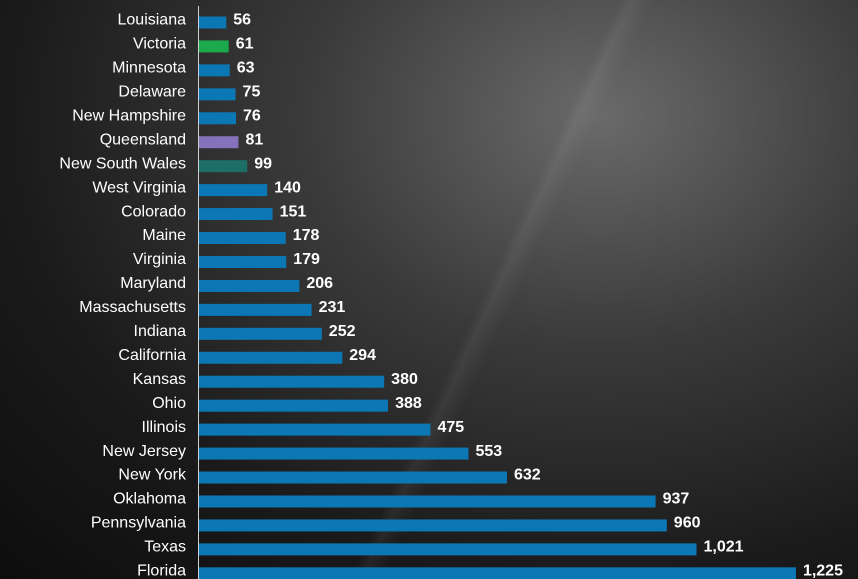 The image size is (858, 579). What do you see at coordinates (159, 259) in the screenshot?
I see `category-label: Virginia` at bounding box center [159, 259].